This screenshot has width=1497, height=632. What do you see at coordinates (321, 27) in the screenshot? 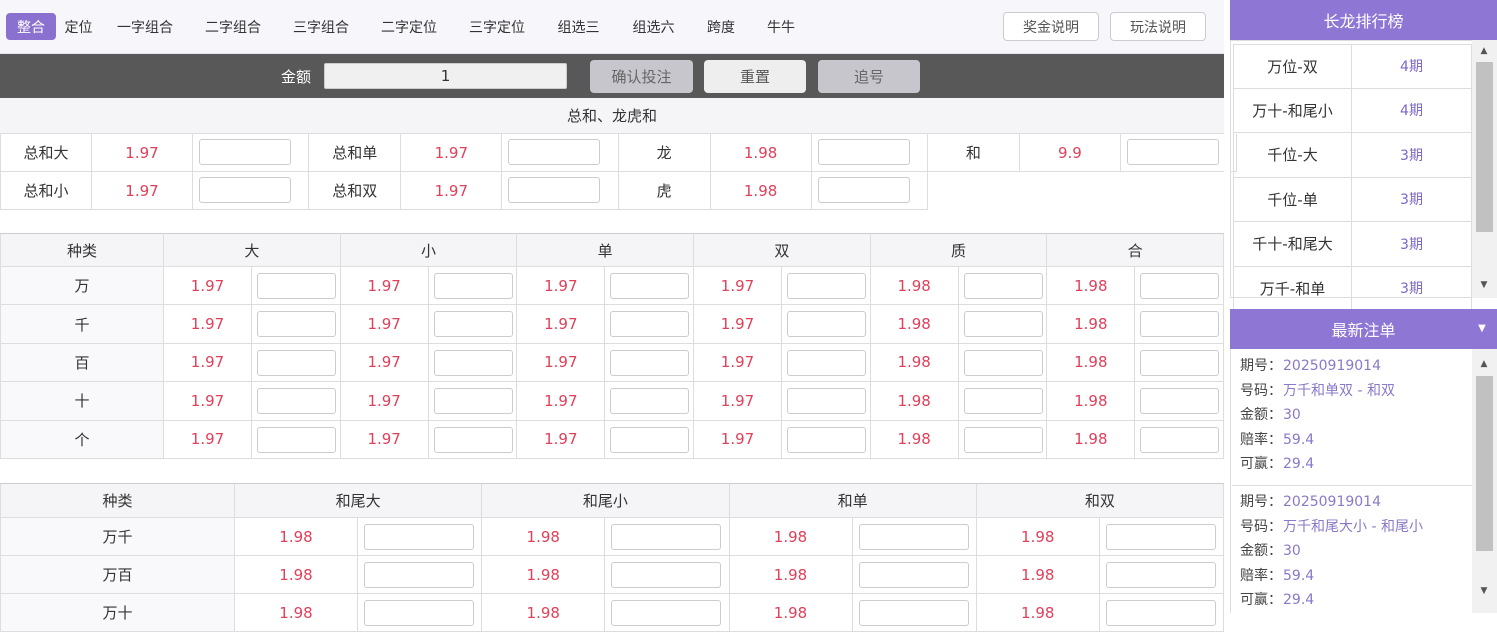
I see `tab: 三字组合` at bounding box center [321, 27].